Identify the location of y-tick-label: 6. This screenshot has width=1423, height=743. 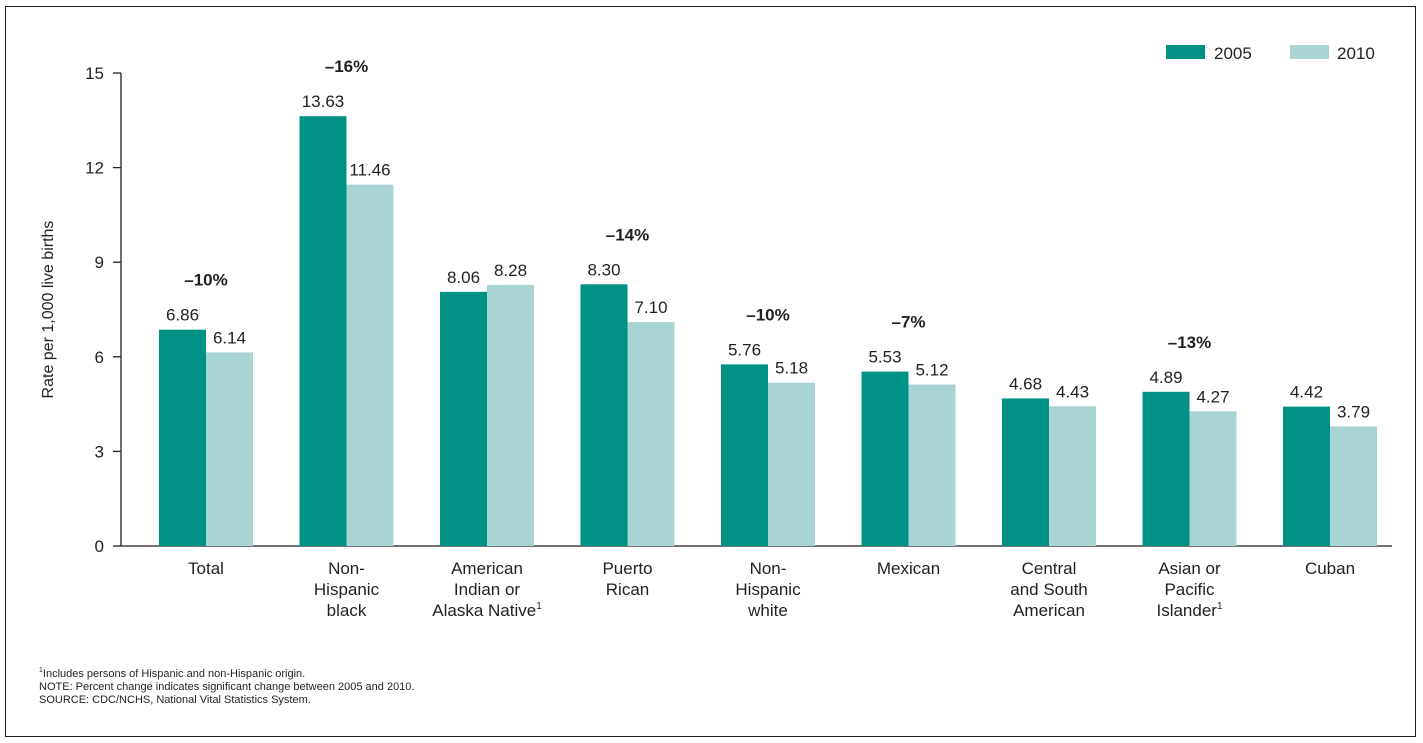
(99, 357).